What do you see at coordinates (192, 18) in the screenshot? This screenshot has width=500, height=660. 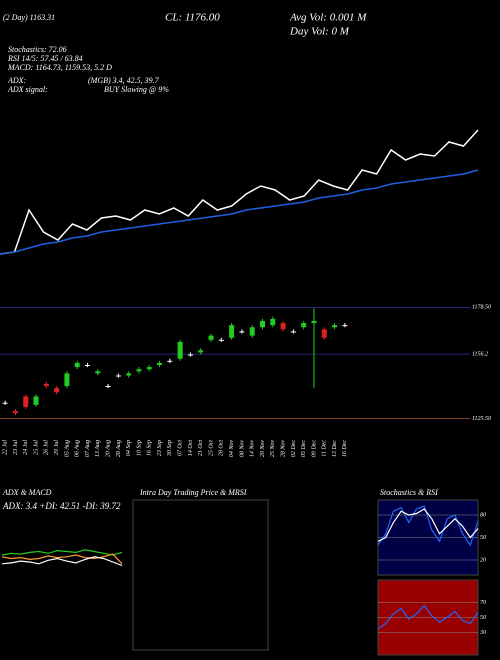 I see `header-cl: CL: 1176.00` at bounding box center [192, 18].